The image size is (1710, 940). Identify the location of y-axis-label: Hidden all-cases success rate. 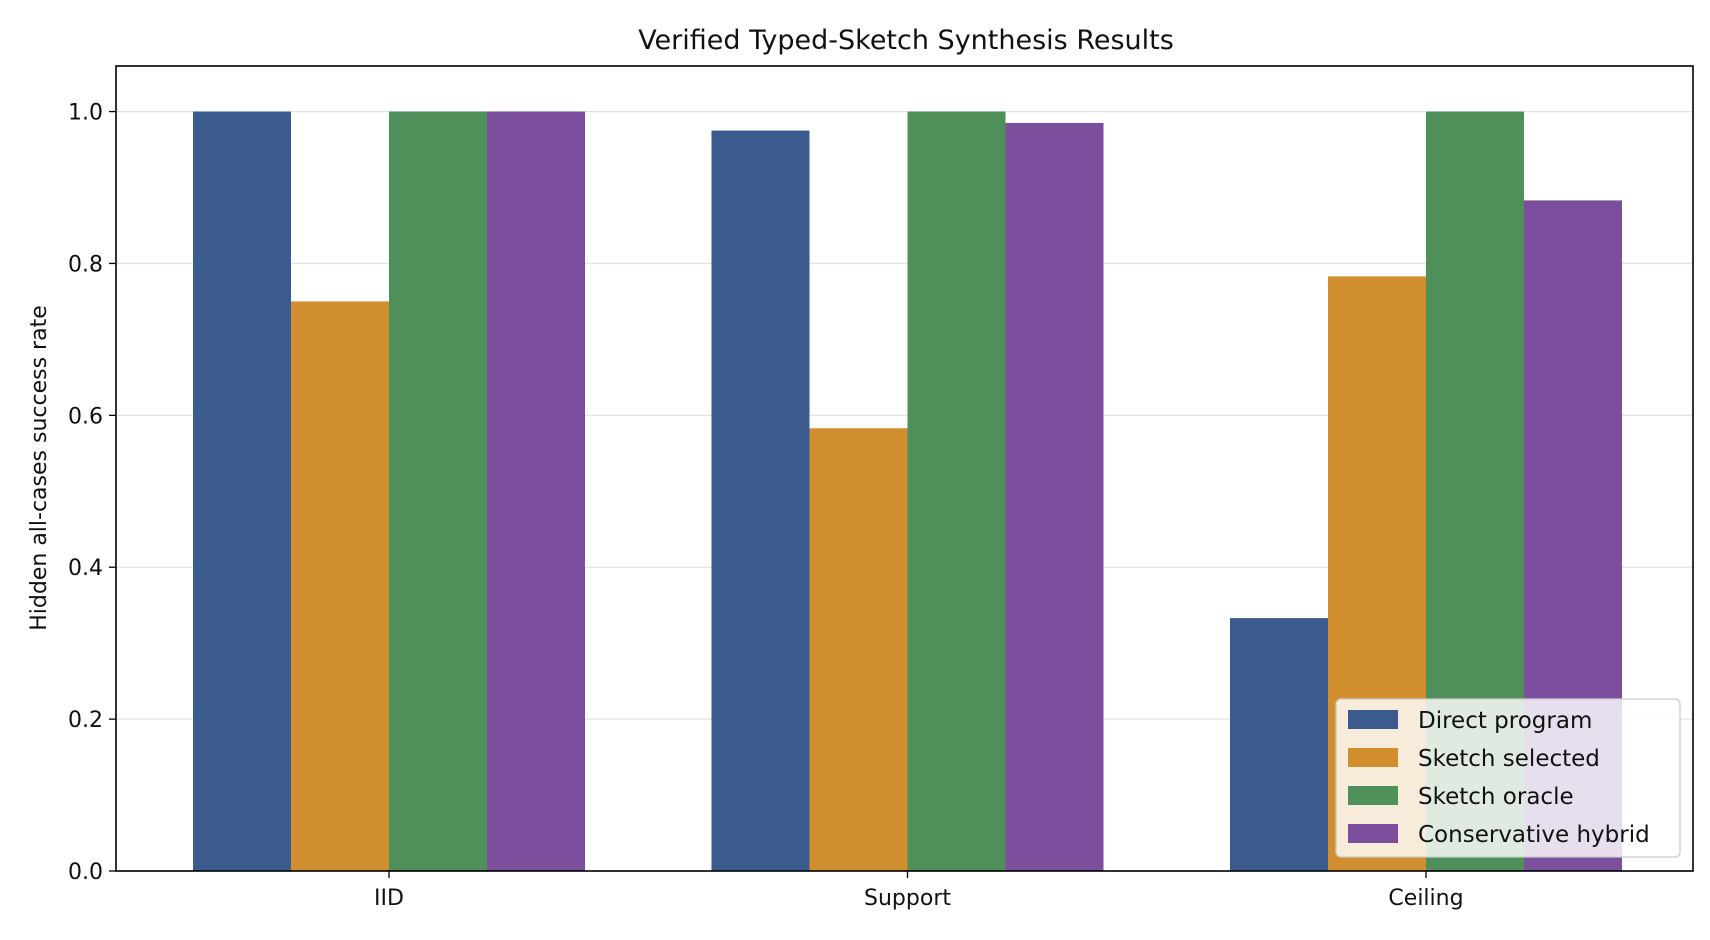
(39, 467).